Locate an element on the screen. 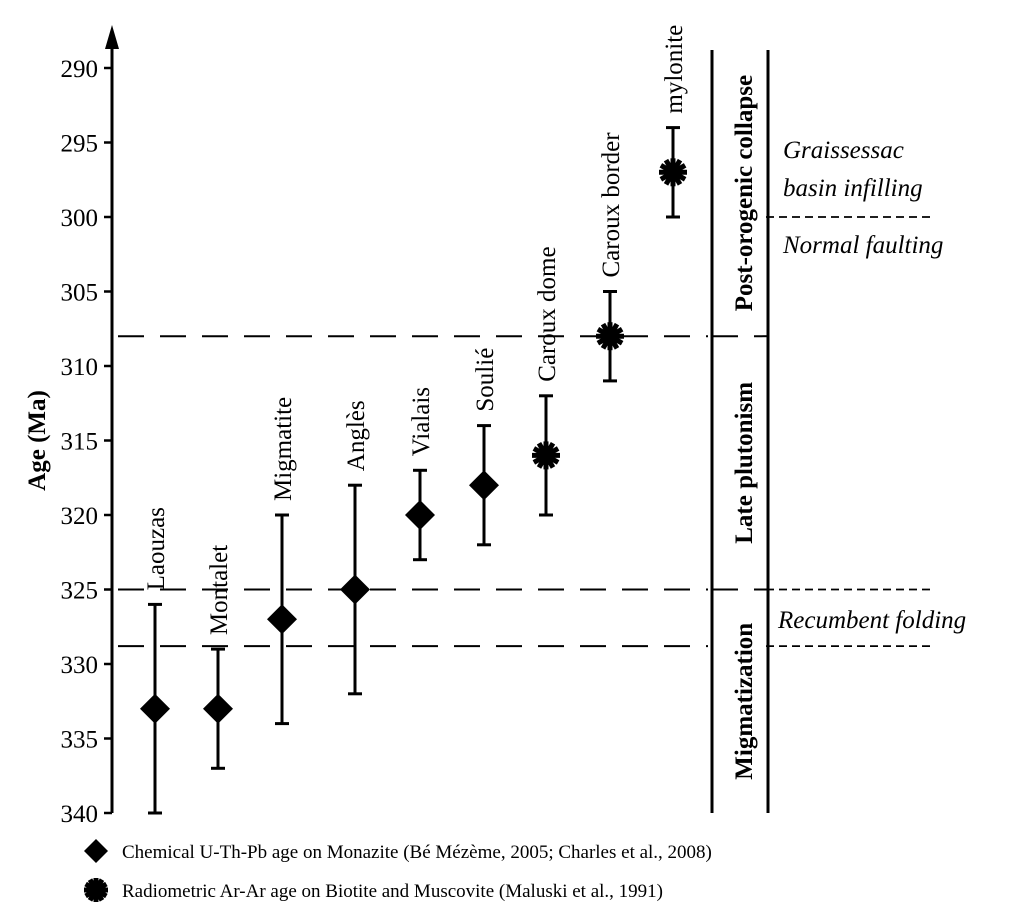  diamond-legend-icon is located at coordinates (96, 851).